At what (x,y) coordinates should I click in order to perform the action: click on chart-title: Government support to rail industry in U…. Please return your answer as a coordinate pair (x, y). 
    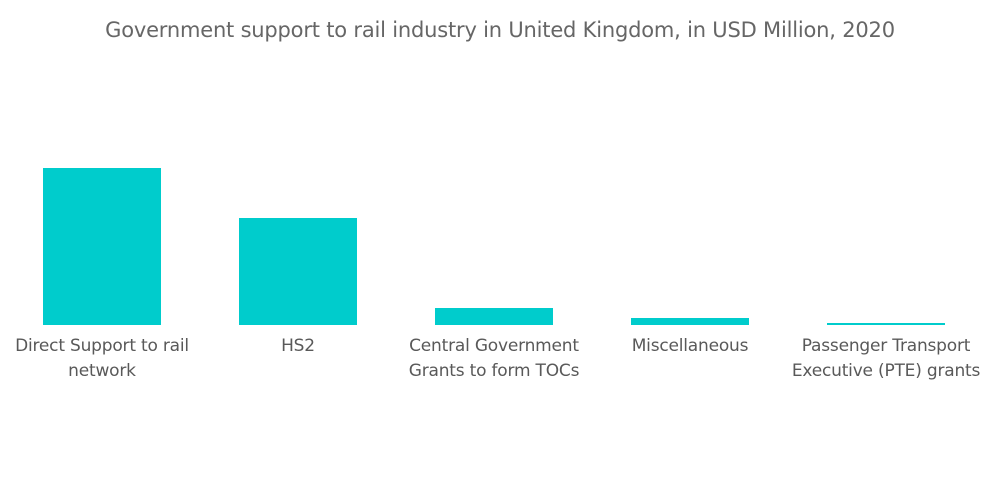
    Looking at the image, I should click on (500, 30).